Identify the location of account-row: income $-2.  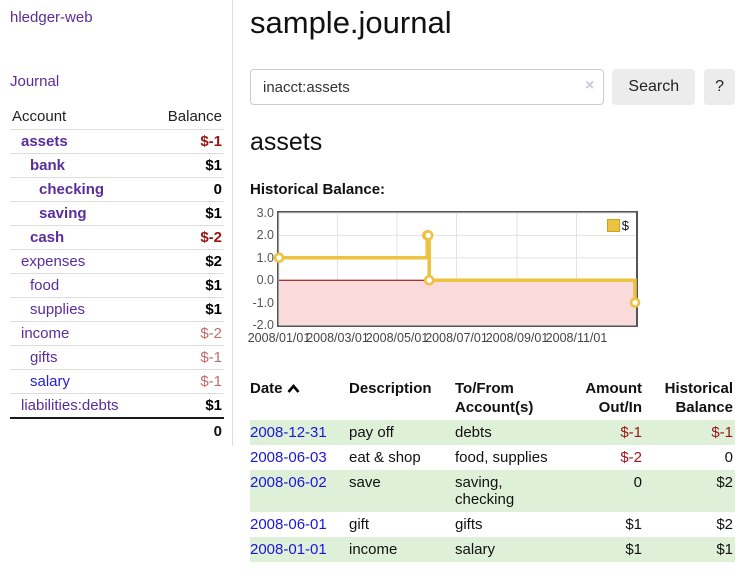
(117, 333).